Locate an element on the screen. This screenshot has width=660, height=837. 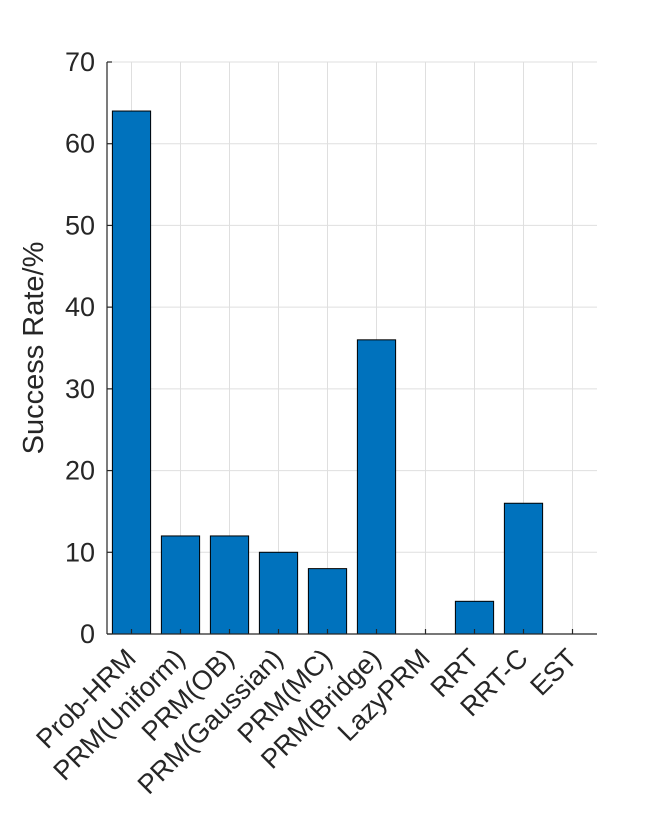
y-tick-label: 20 is located at coordinates (80, 471).